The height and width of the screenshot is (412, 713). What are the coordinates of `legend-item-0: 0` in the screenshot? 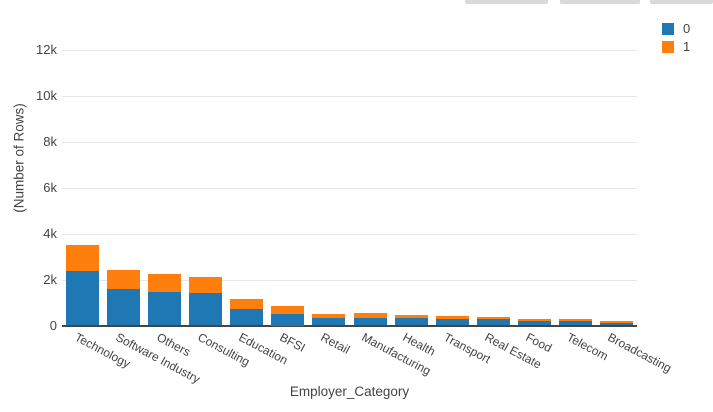 It's located at (676, 29).